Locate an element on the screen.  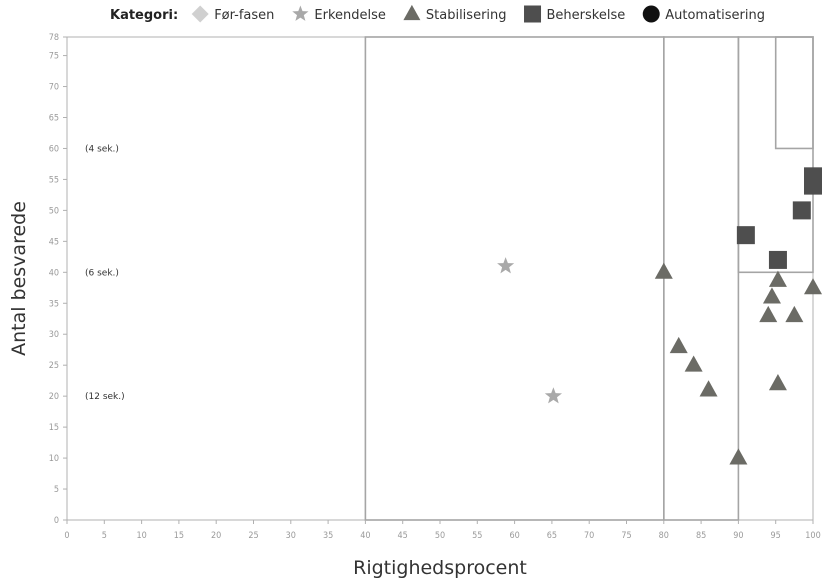
legend-label: Erkendelse is located at coordinates (350, 15).